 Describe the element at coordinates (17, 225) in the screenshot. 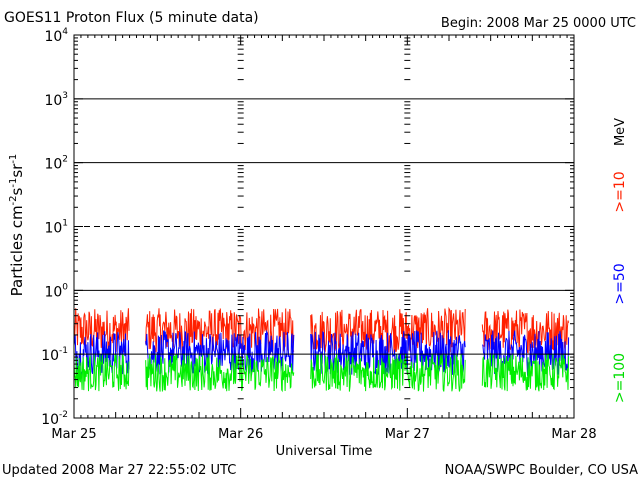

I see `y-axis-label: Particles cm-2s-1sr-1` at that location.